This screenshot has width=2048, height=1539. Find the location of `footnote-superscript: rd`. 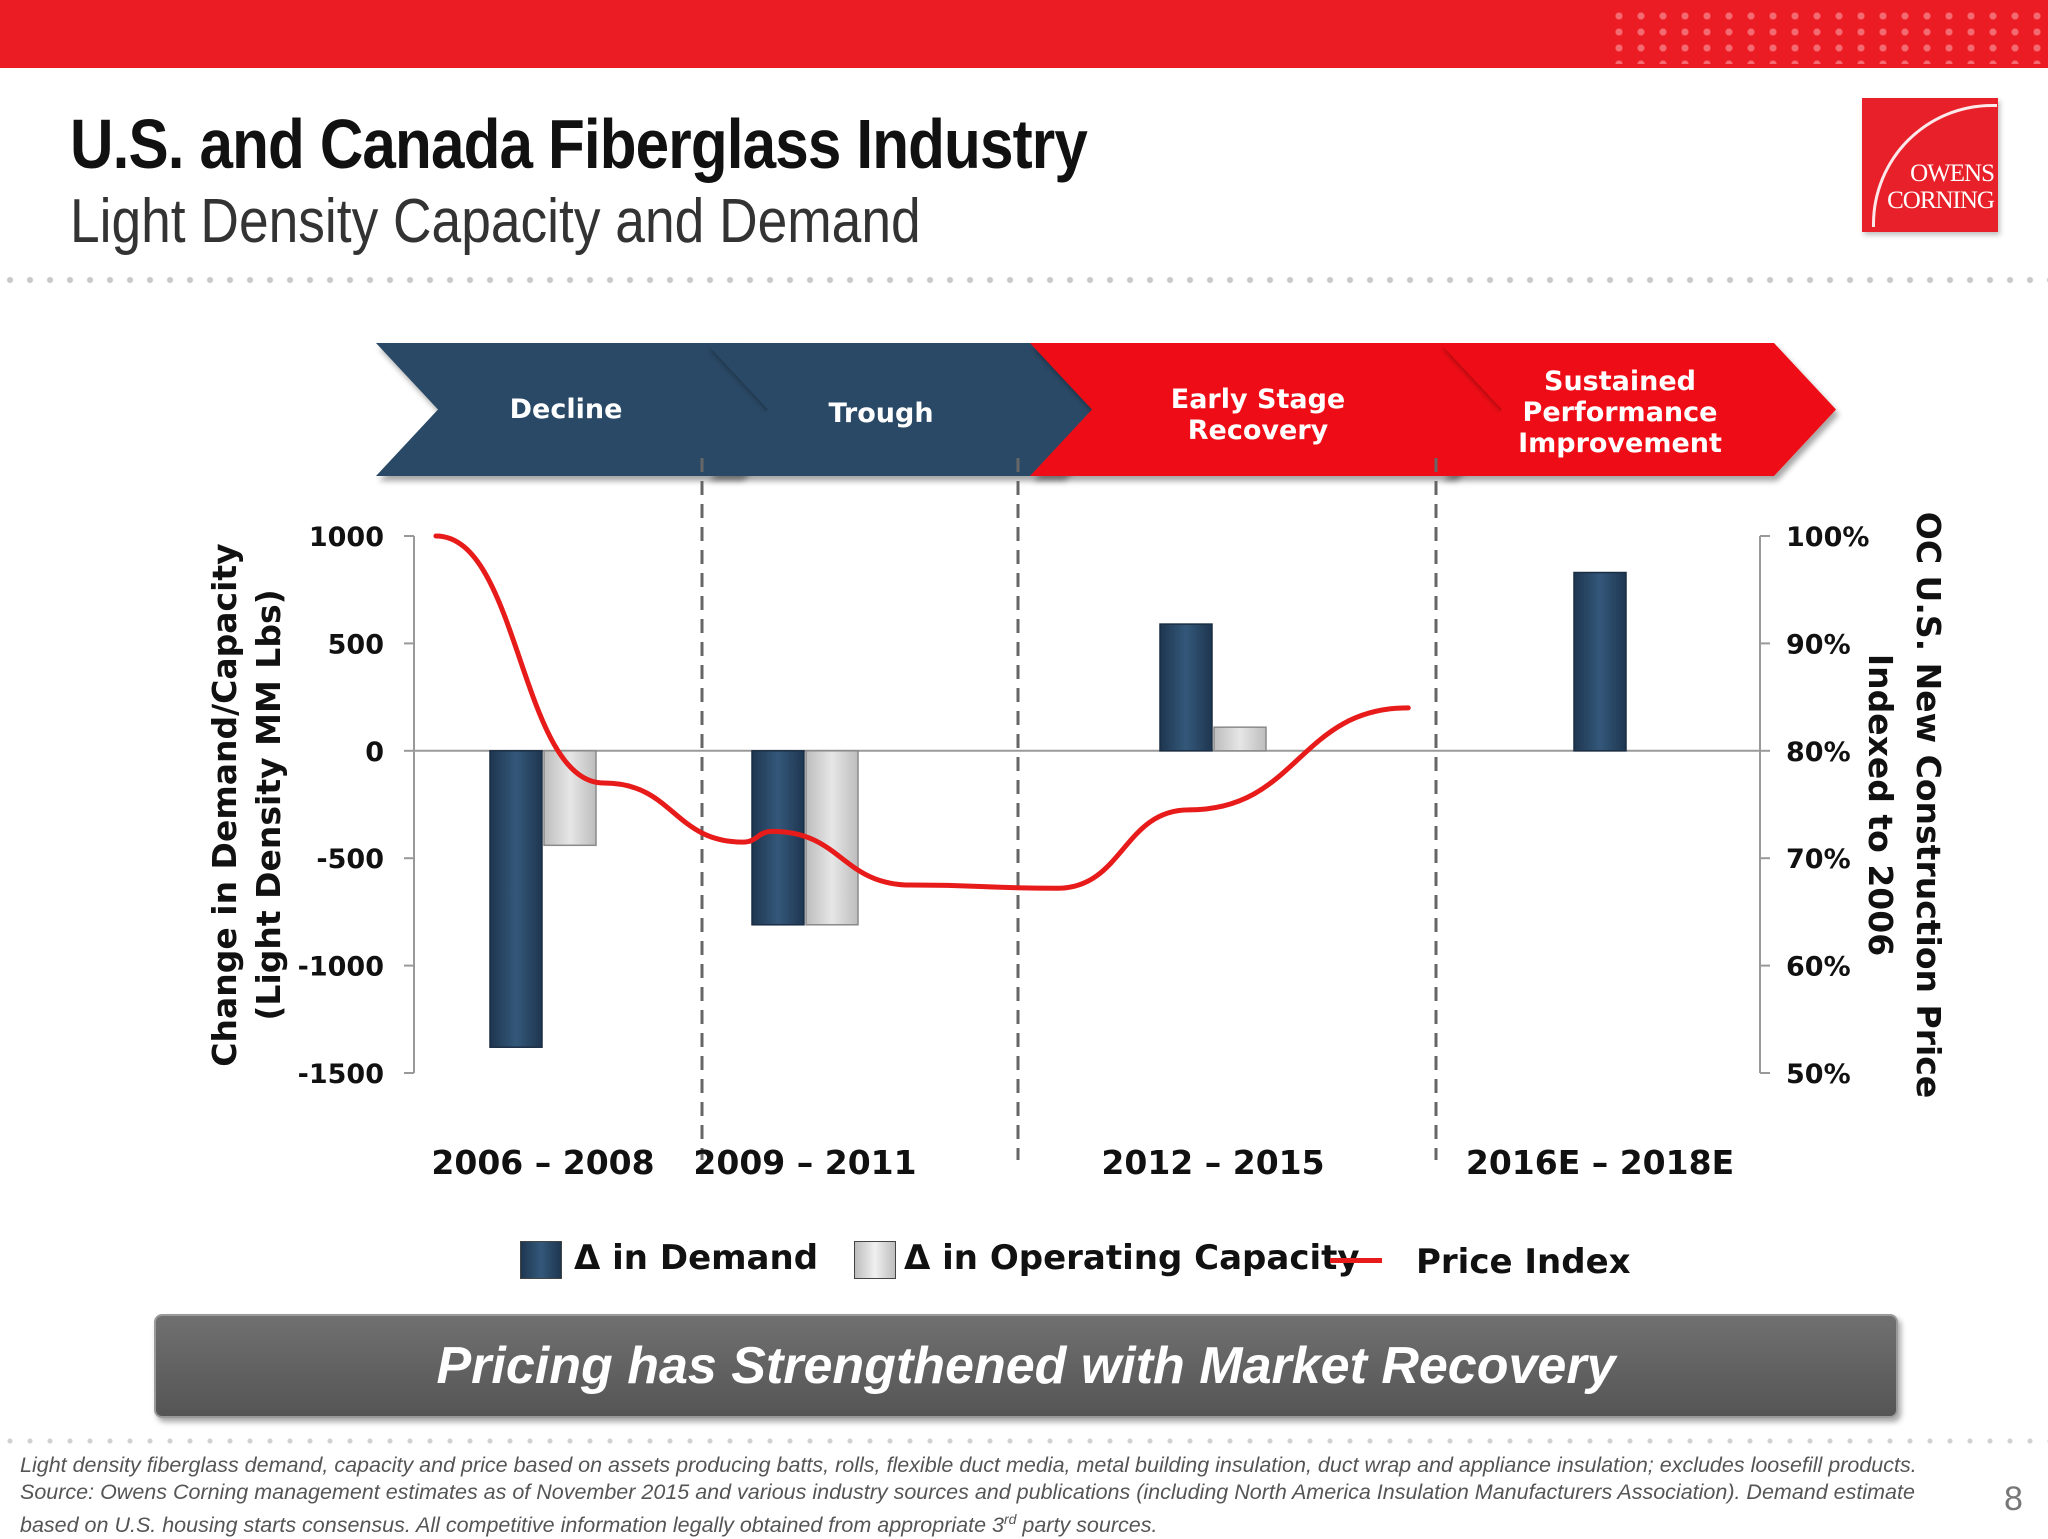

footnote-superscript: rd is located at coordinates (1010, 1519).